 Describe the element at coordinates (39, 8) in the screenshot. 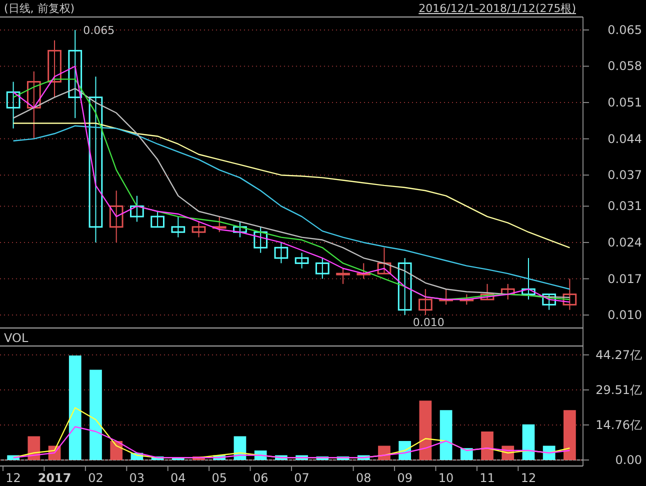

I see `chart-title: (日线, 前复权)` at that location.